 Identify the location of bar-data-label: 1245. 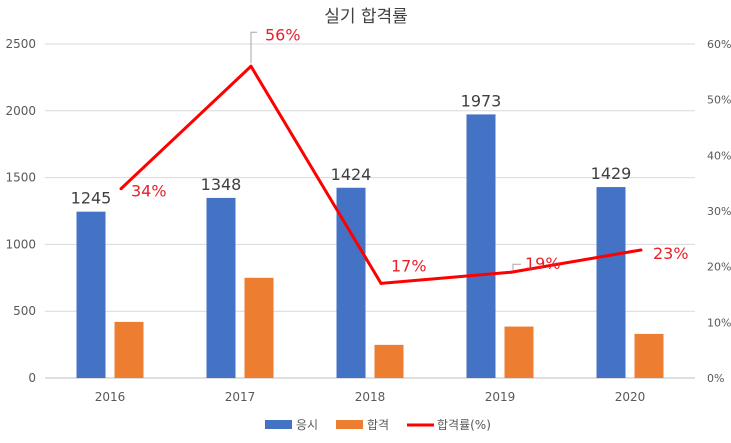
(91, 198).